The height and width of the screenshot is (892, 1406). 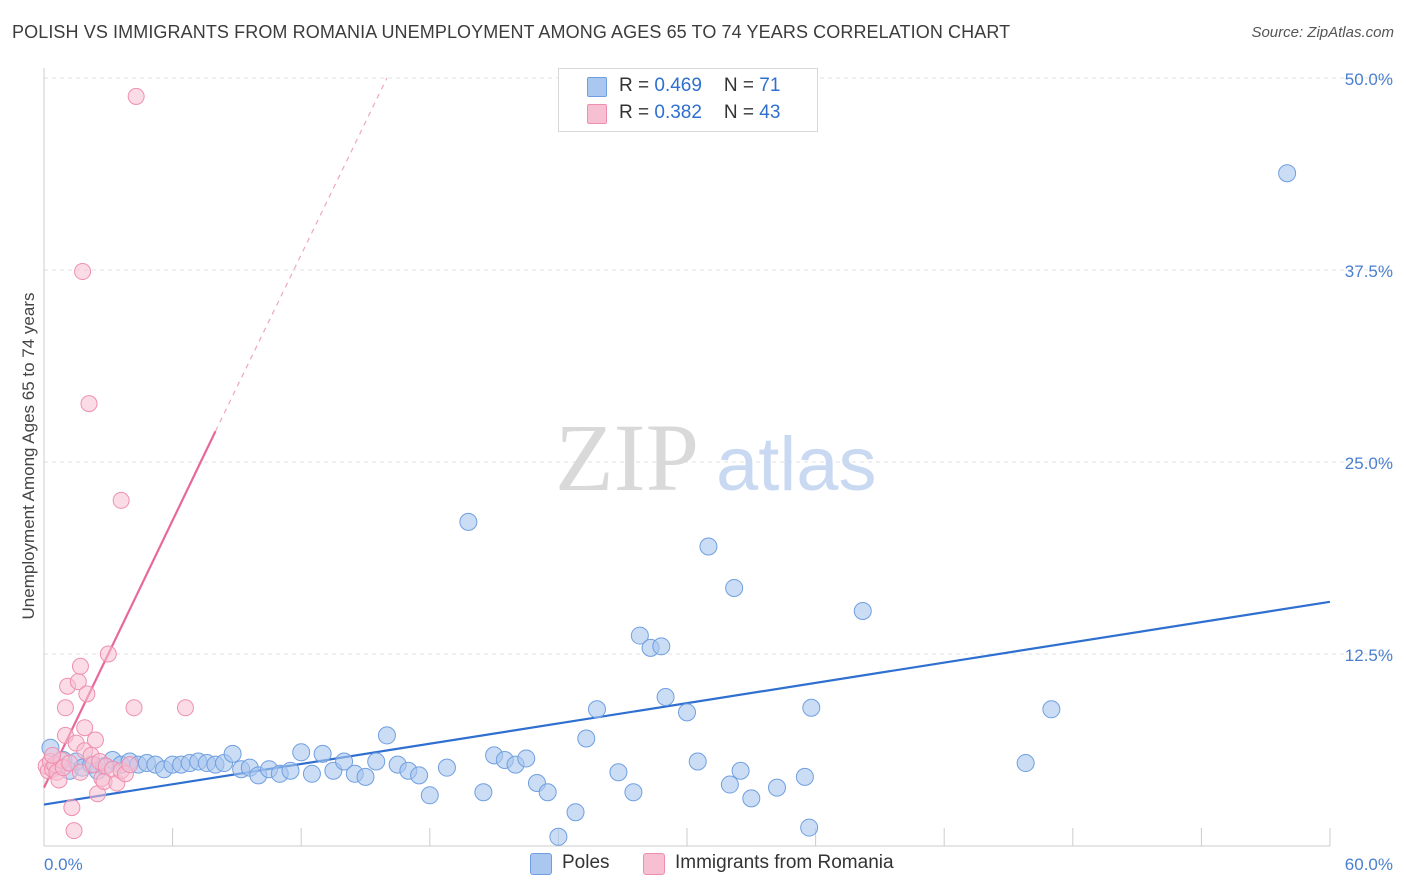 What do you see at coordinates (678, 85) in the screenshot?
I see `legend-r-value-poles: 0.469` at bounding box center [678, 85].